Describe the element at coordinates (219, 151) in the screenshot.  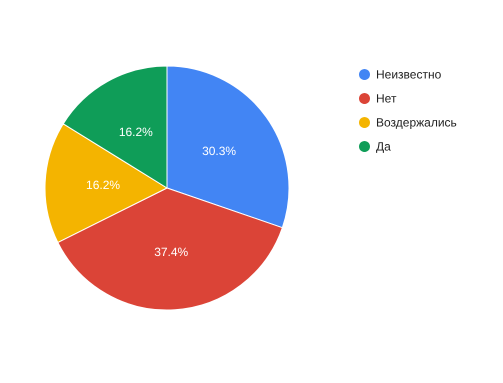
I see `data-label: 30.3%` at that location.